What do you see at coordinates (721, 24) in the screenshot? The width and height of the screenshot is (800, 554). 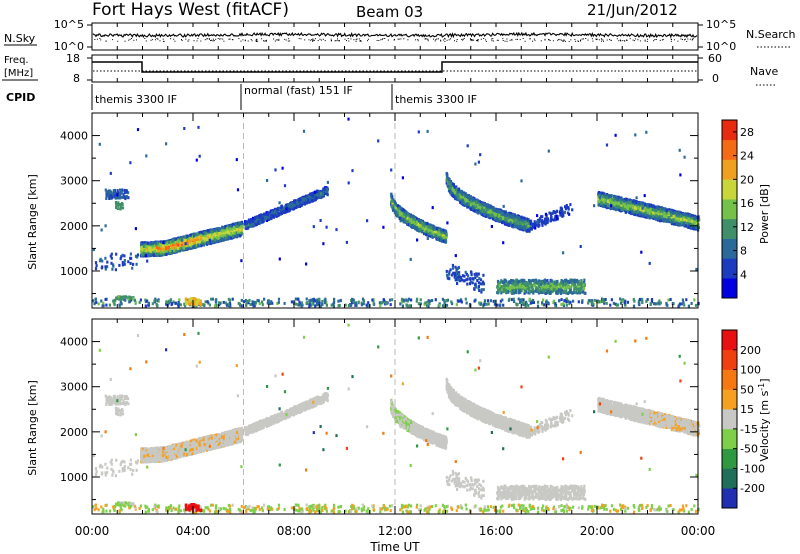 I see `noise-right-tick-top: 10^5` at bounding box center [721, 24].